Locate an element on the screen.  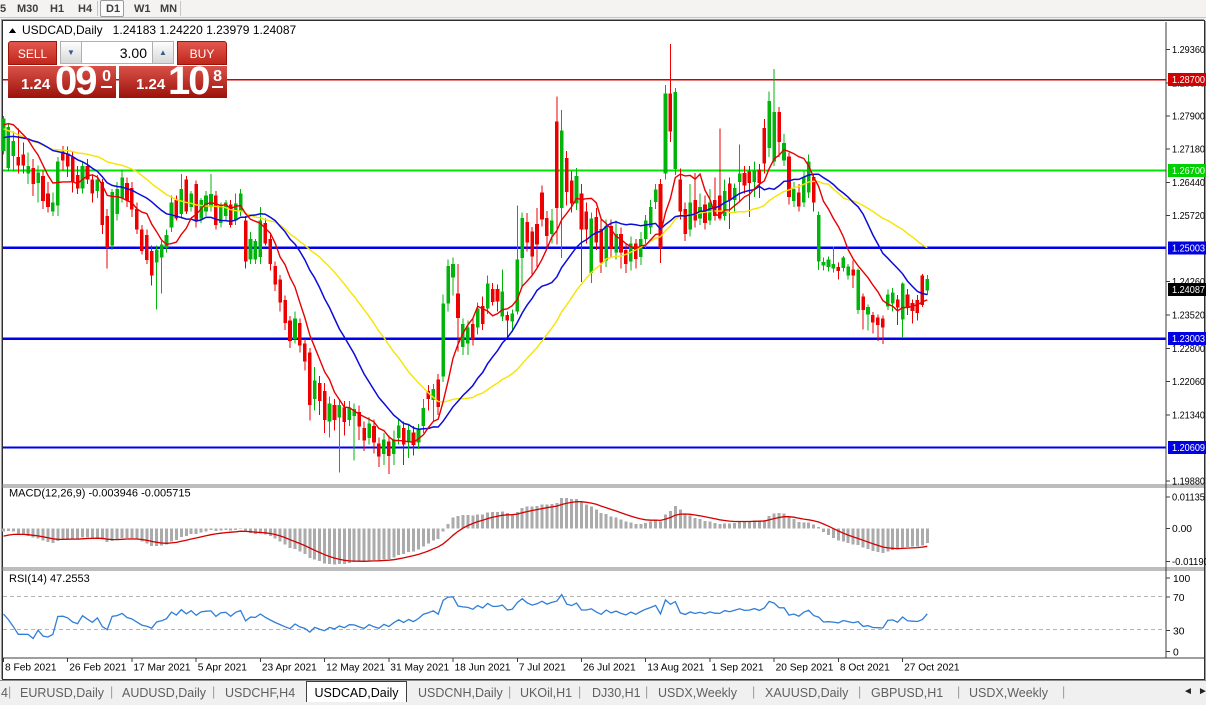
svg-text: 23 Apr 2021 is located at coordinates (289, 668).